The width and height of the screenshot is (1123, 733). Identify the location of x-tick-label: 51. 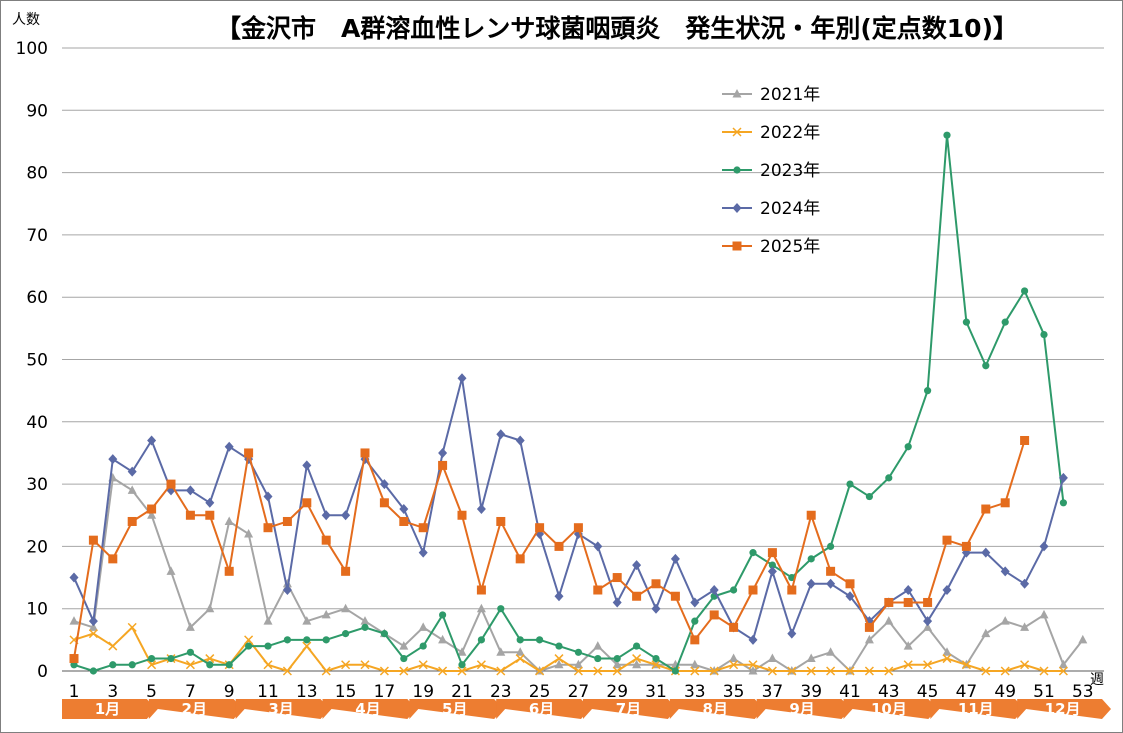
(1044, 692).